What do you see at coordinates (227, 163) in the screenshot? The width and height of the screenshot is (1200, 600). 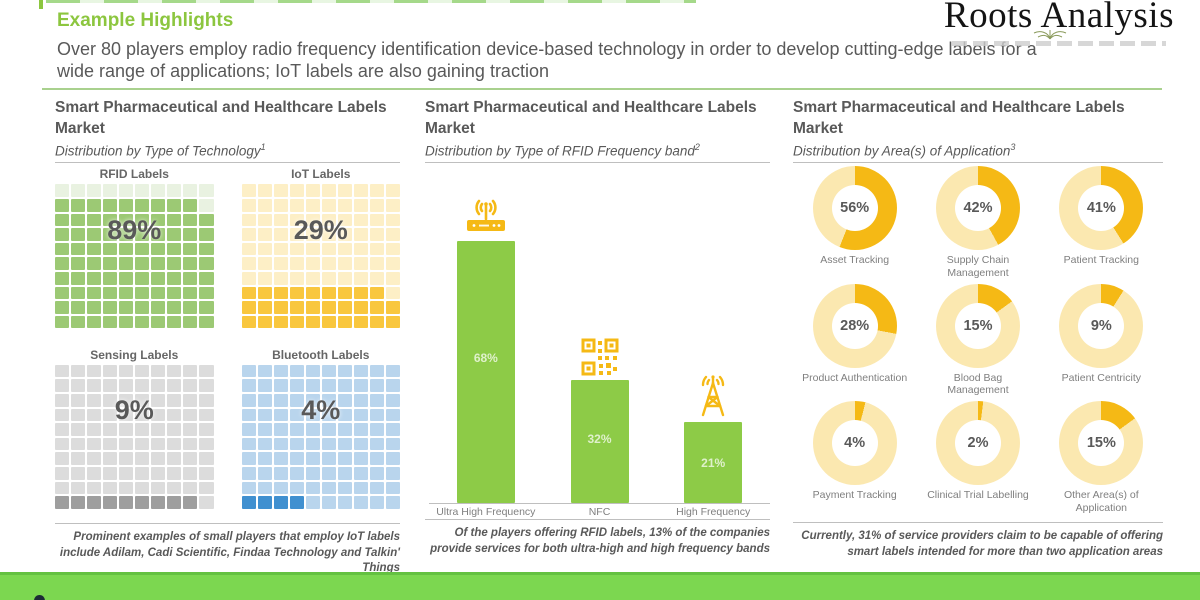 I see `panel-technology-top-rule` at bounding box center [227, 163].